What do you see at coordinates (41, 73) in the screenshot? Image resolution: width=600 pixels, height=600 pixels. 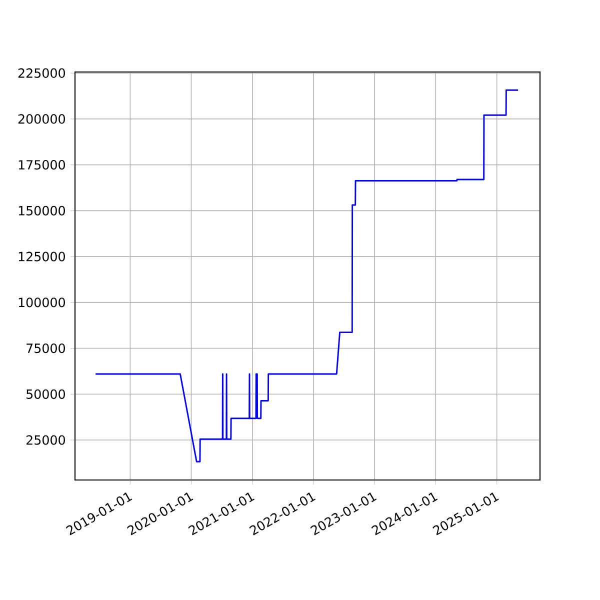 I see `y-tick-label: 225000` at bounding box center [41, 73].